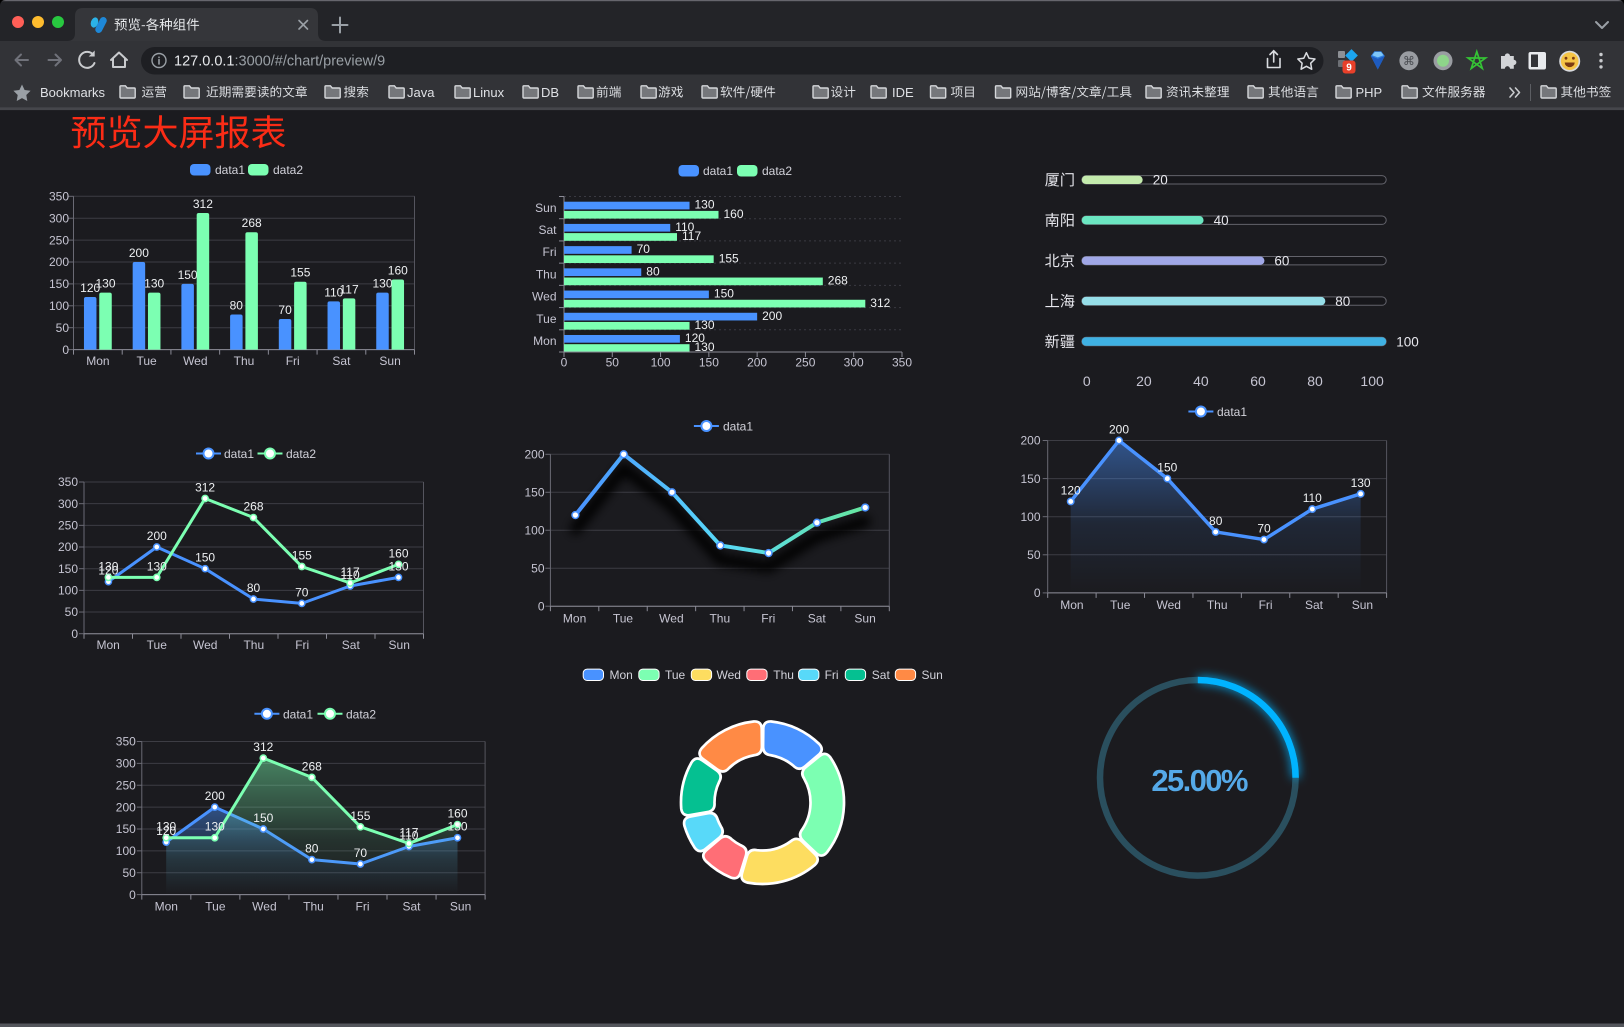  What do you see at coordinates (1349, 68) in the screenshot?
I see `svg-text: 9` at bounding box center [1349, 68].